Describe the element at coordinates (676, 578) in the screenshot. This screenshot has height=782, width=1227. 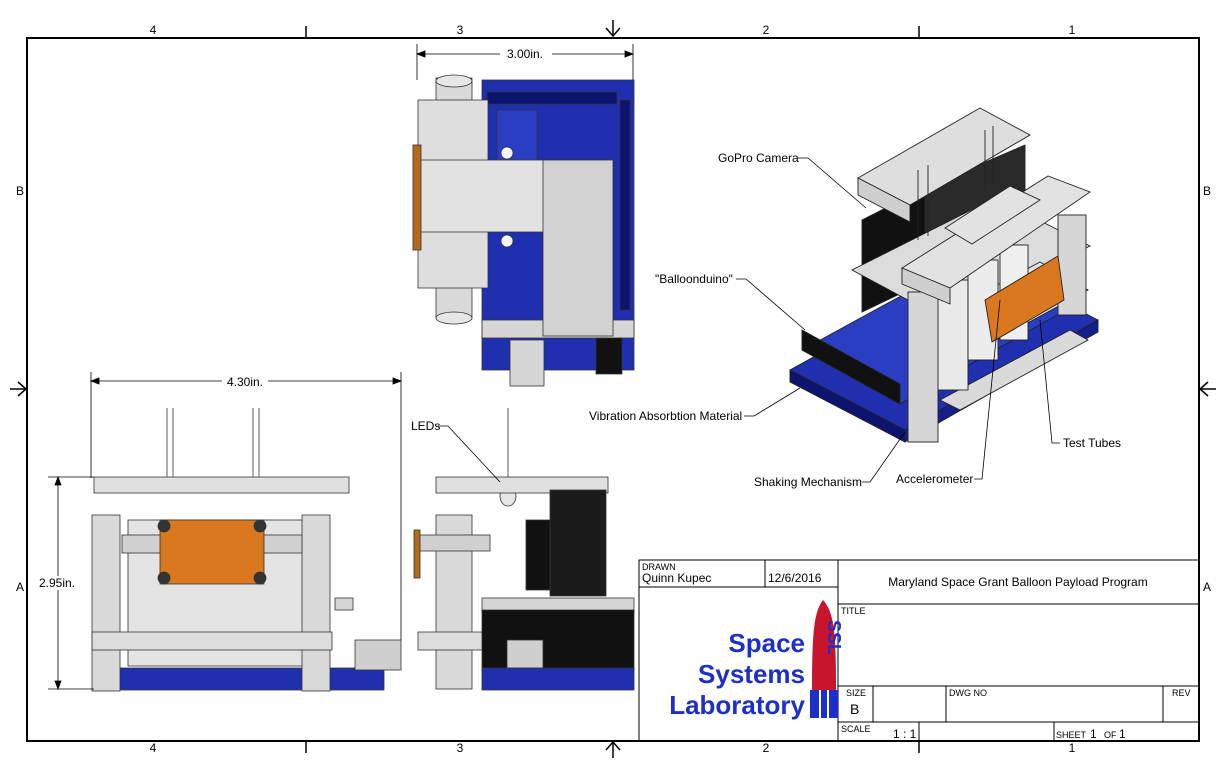
I see `drawn-by: Quinn Kupec` at that location.